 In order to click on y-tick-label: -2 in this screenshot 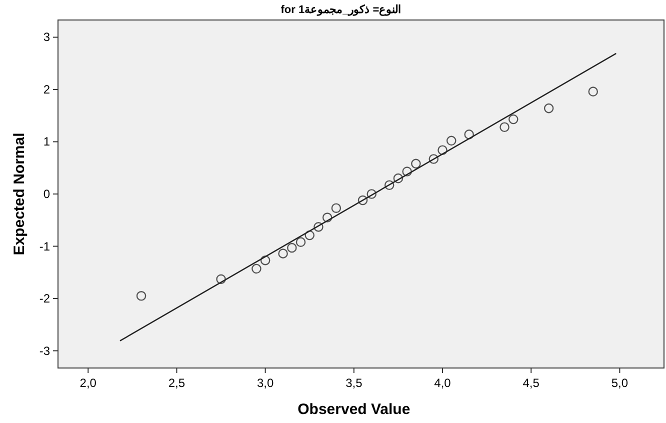, I will do `click(44, 299)`.